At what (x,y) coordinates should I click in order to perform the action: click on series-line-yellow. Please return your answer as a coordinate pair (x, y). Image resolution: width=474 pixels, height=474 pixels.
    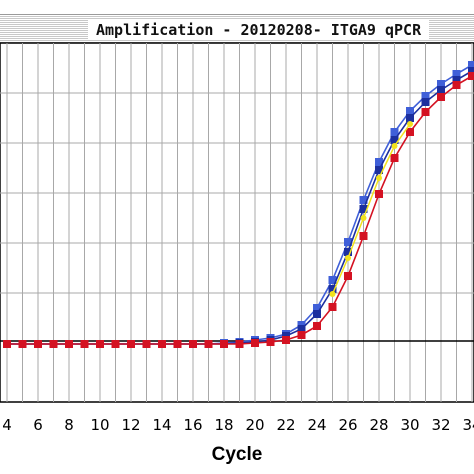
    Looking at the image, I should click on (371, 209).